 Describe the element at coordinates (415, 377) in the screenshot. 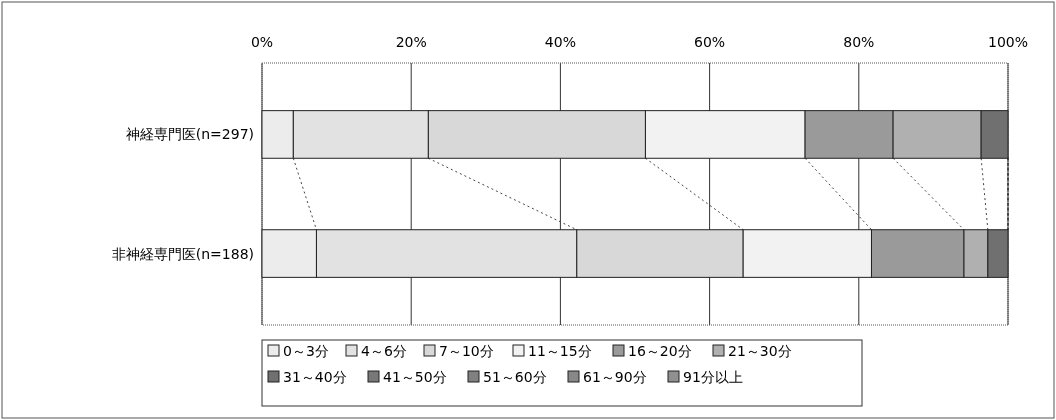

I see `legend-label: 41～50分` at that location.